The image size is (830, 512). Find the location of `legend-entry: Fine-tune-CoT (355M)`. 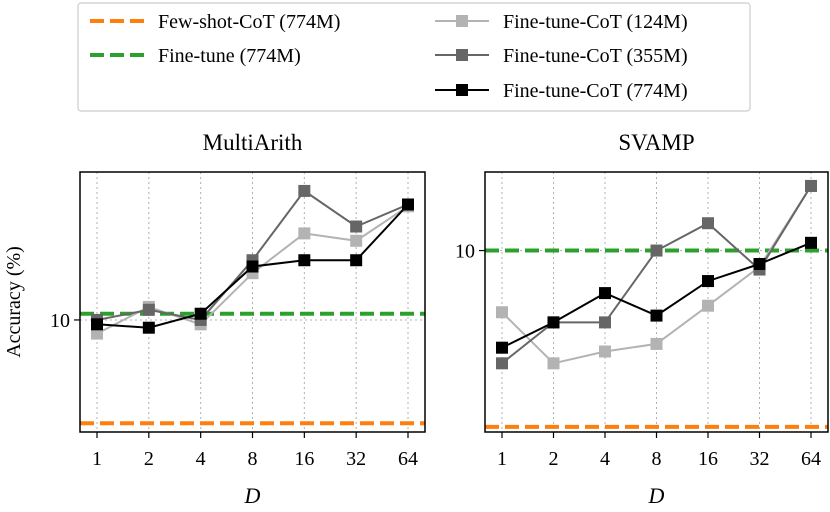

legend-entry: Fine-tune-CoT (355M) is located at coordinates (561, 56).